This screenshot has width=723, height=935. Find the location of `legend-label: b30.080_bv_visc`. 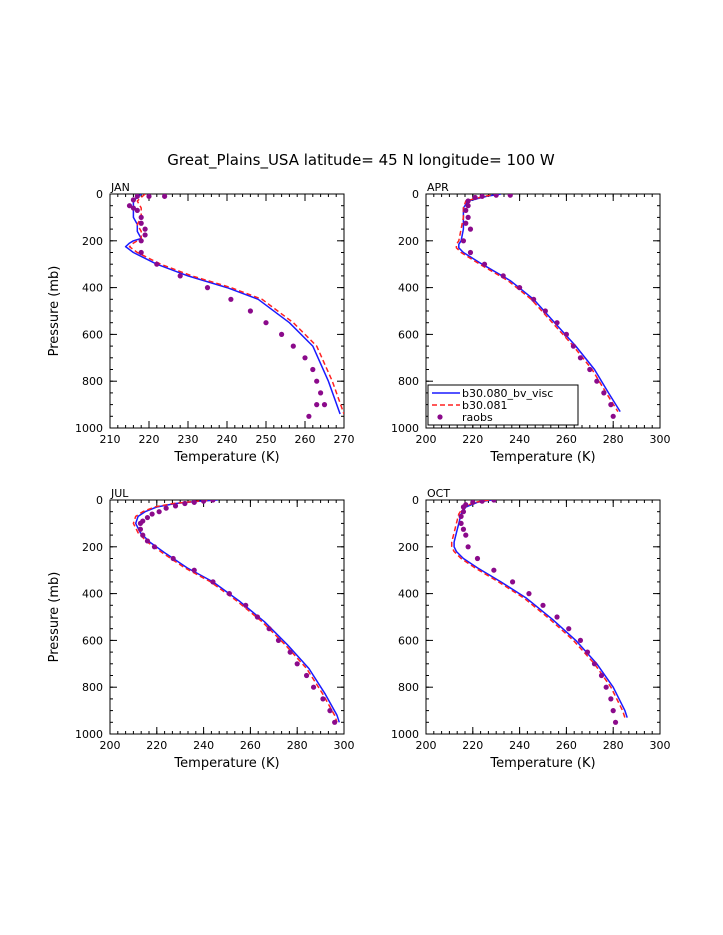

legend-label: b30.080_bv_visc is located at coordinates (507, 393).